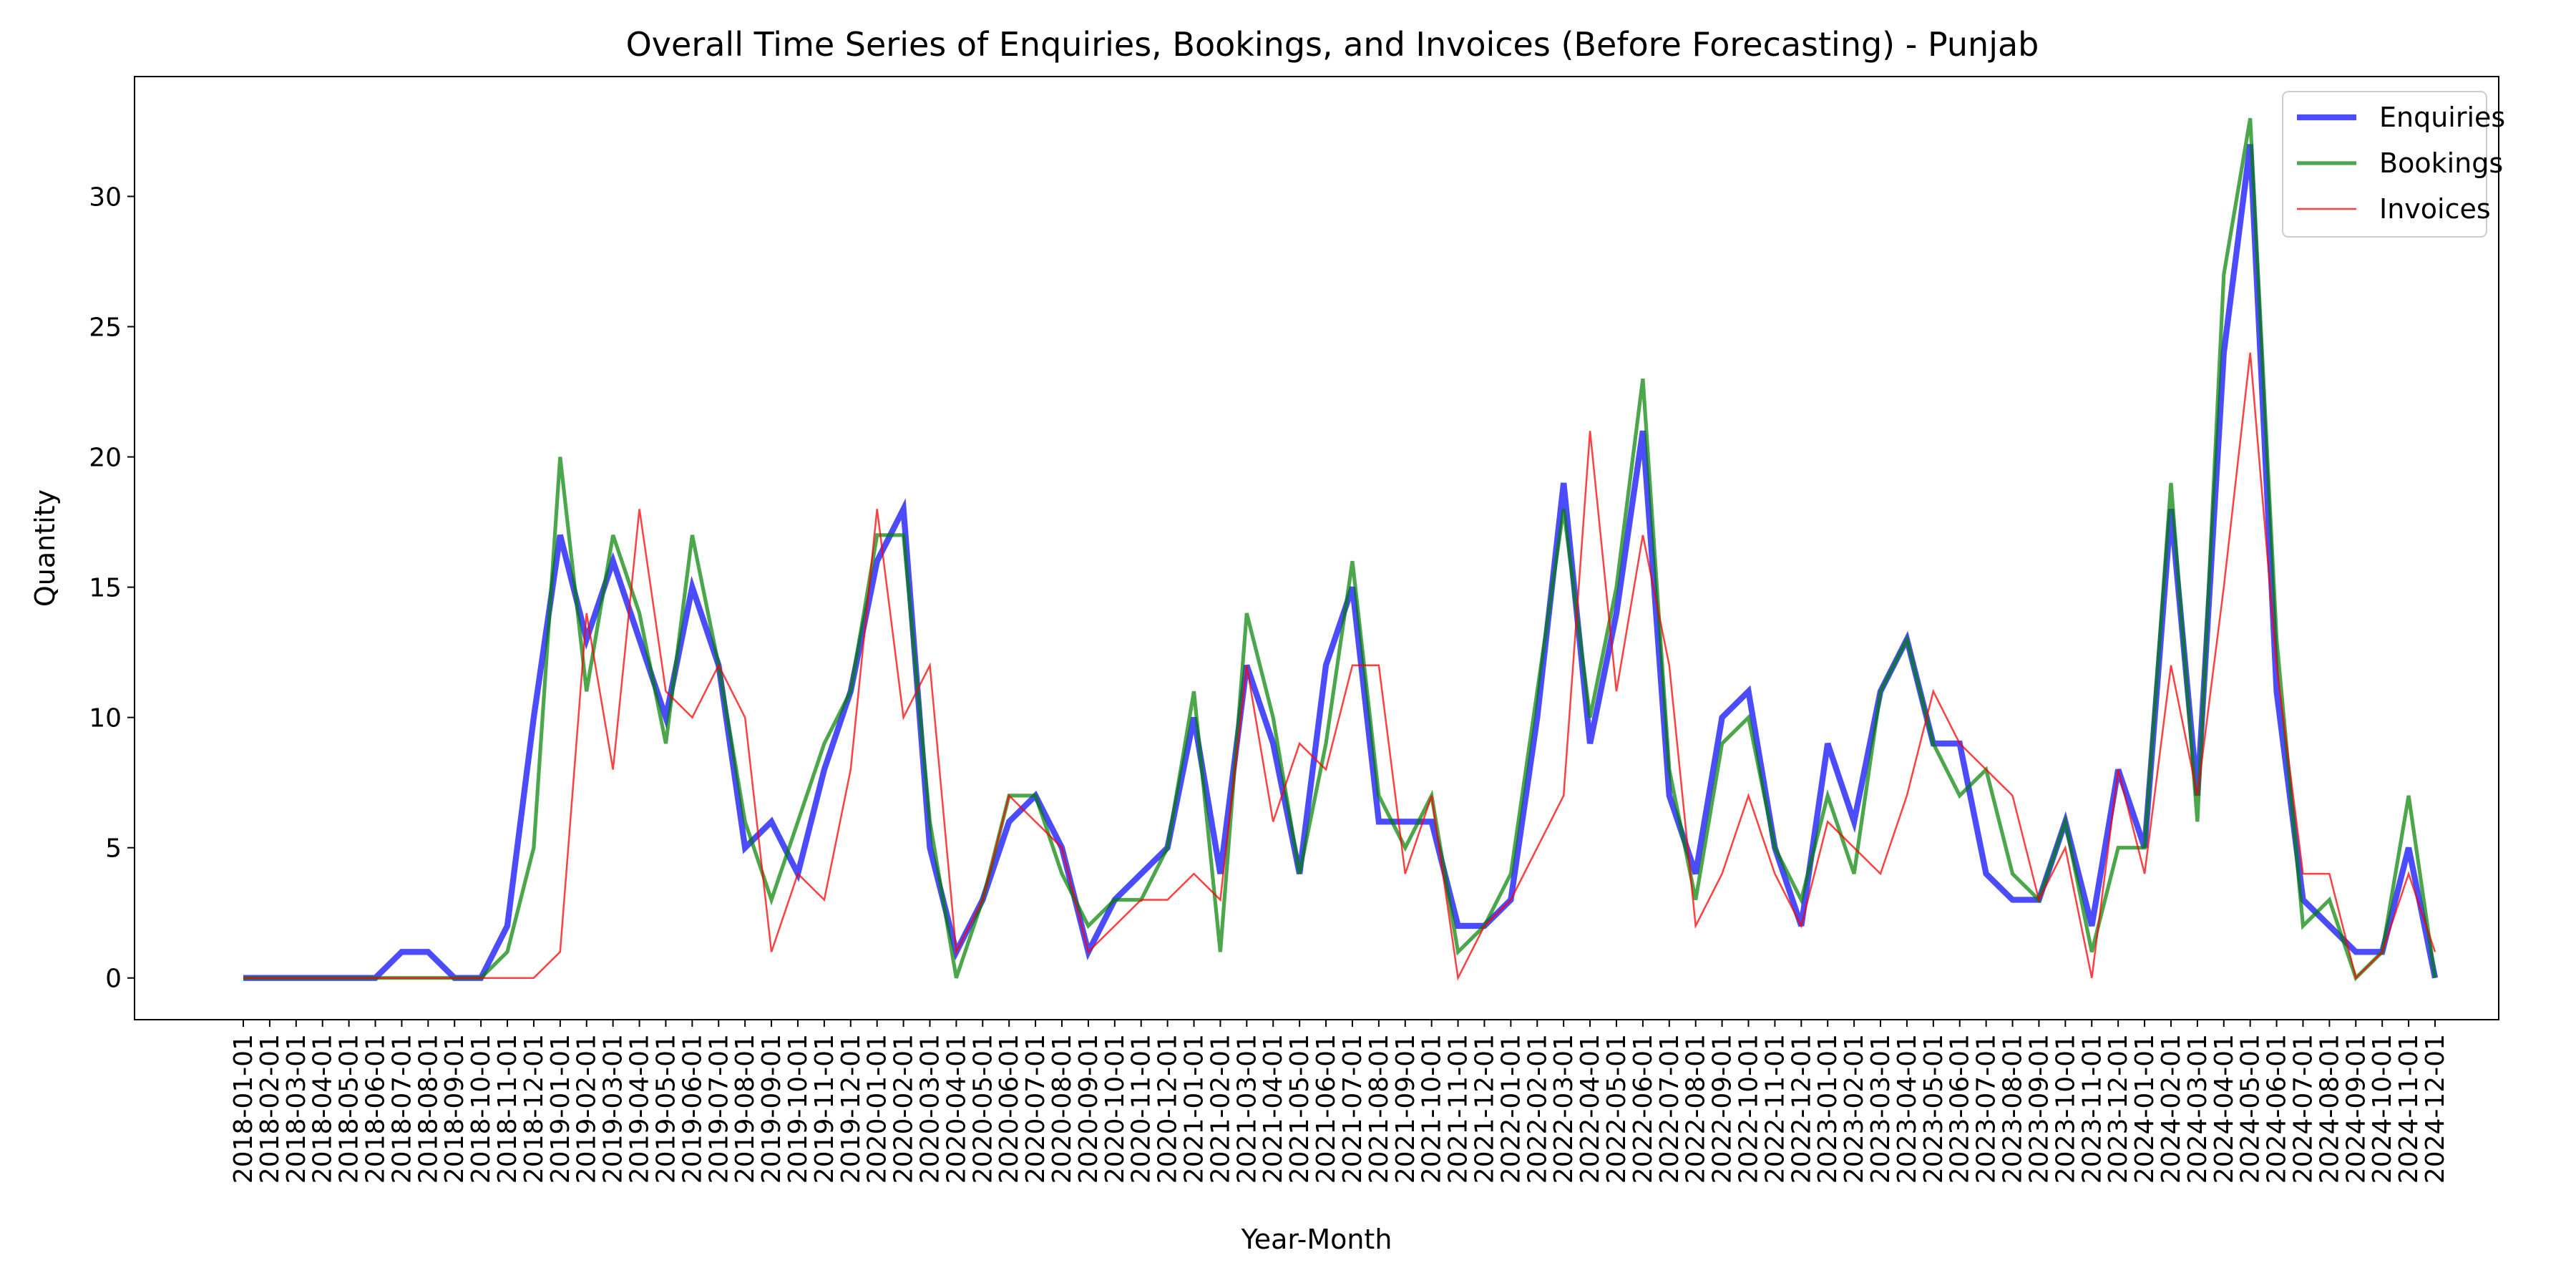  Describe the element at coordinates (270, 1109) in the screenshot. I see `x-tick-label: 2018-02-01` at that location.